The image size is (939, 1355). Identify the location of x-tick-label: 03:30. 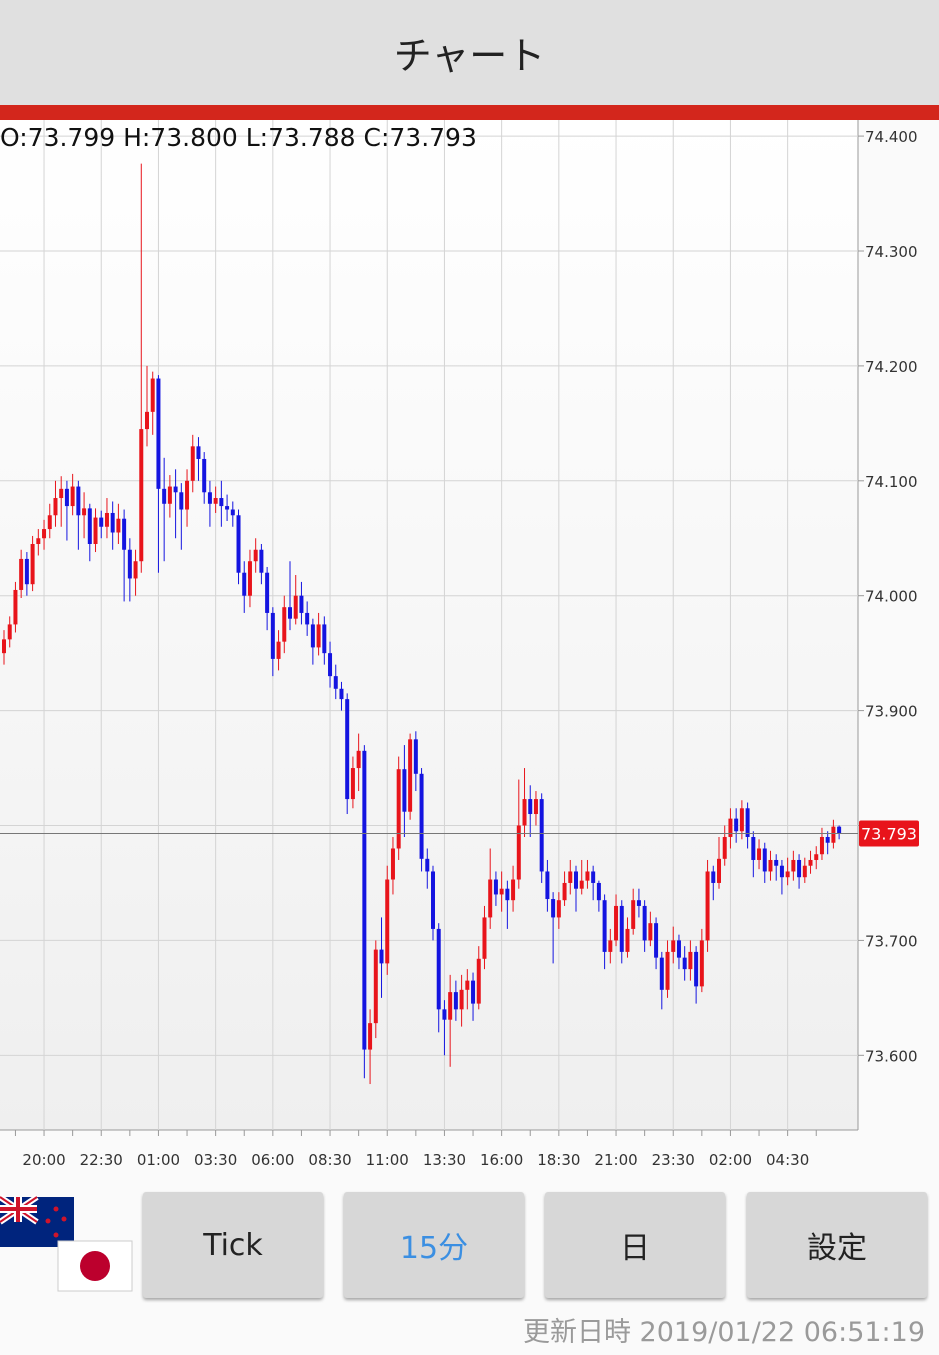
(215, 1160).